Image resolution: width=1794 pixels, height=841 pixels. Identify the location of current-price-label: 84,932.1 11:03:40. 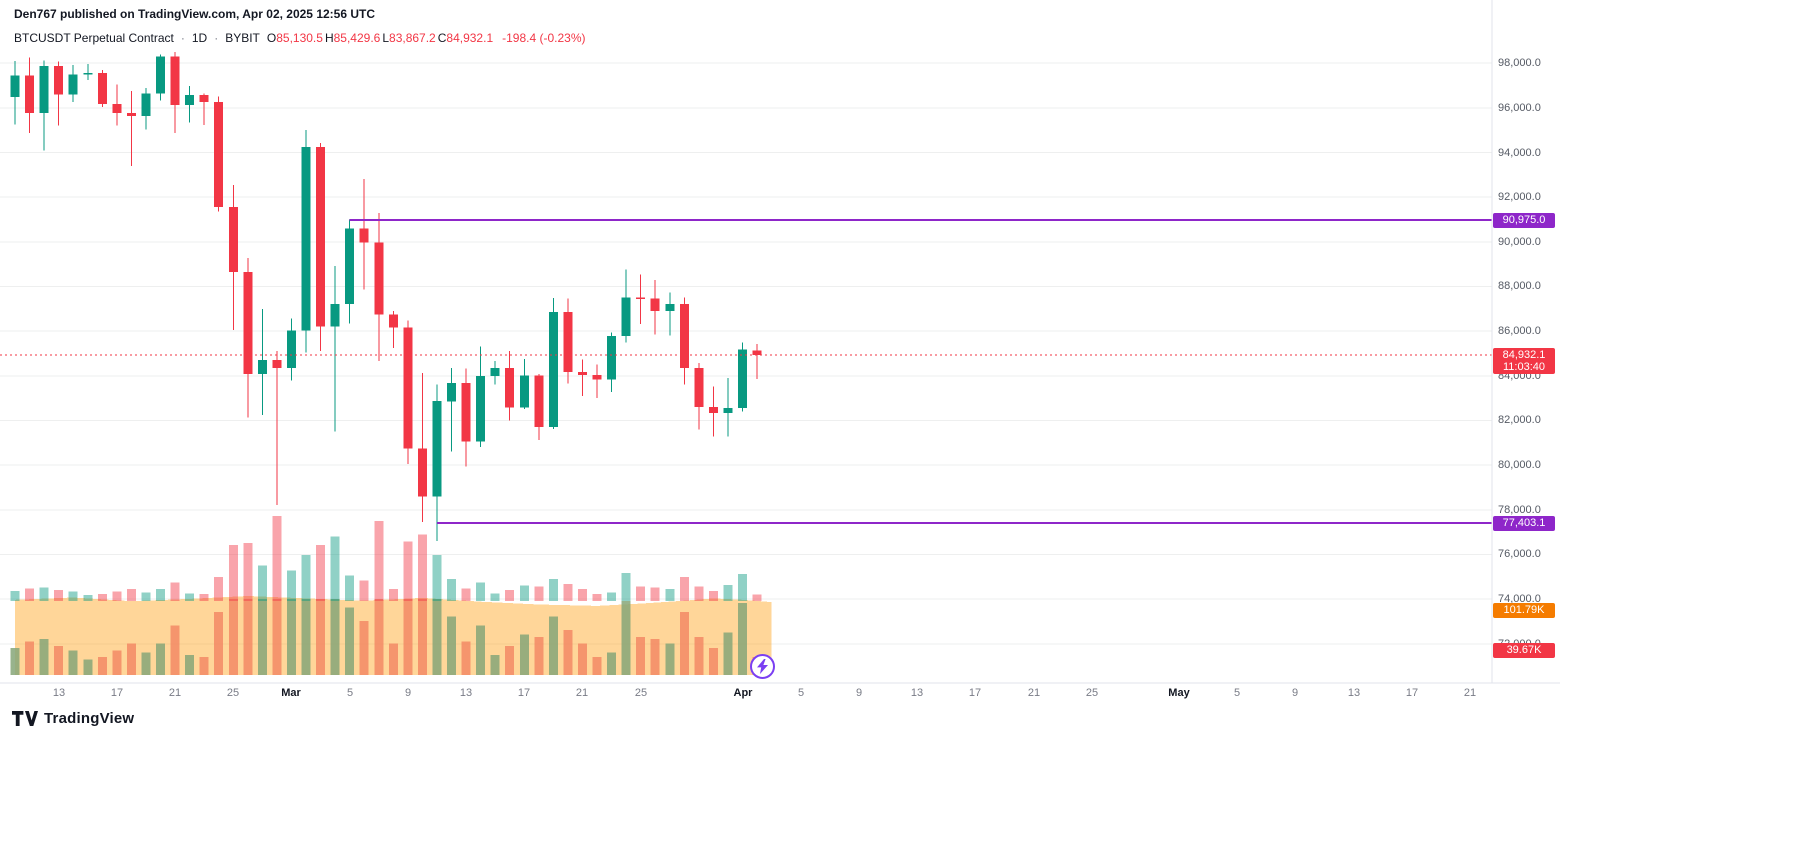
(1524, 361).